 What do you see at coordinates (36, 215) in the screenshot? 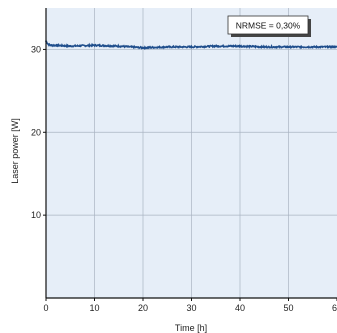
I see `y-tick-label: 10` at bounding box center [36, 215].